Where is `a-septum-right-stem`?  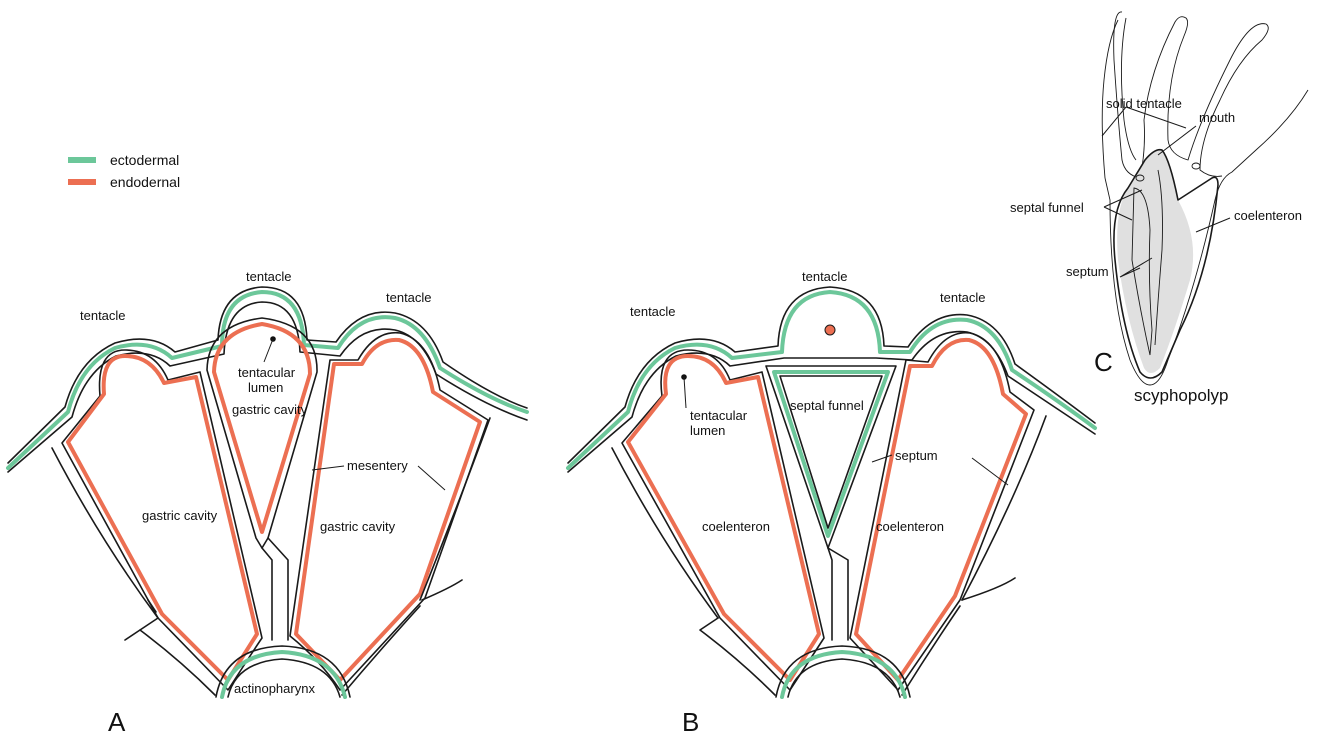
a-septum-right-stem is located at coordinates (278, 589).